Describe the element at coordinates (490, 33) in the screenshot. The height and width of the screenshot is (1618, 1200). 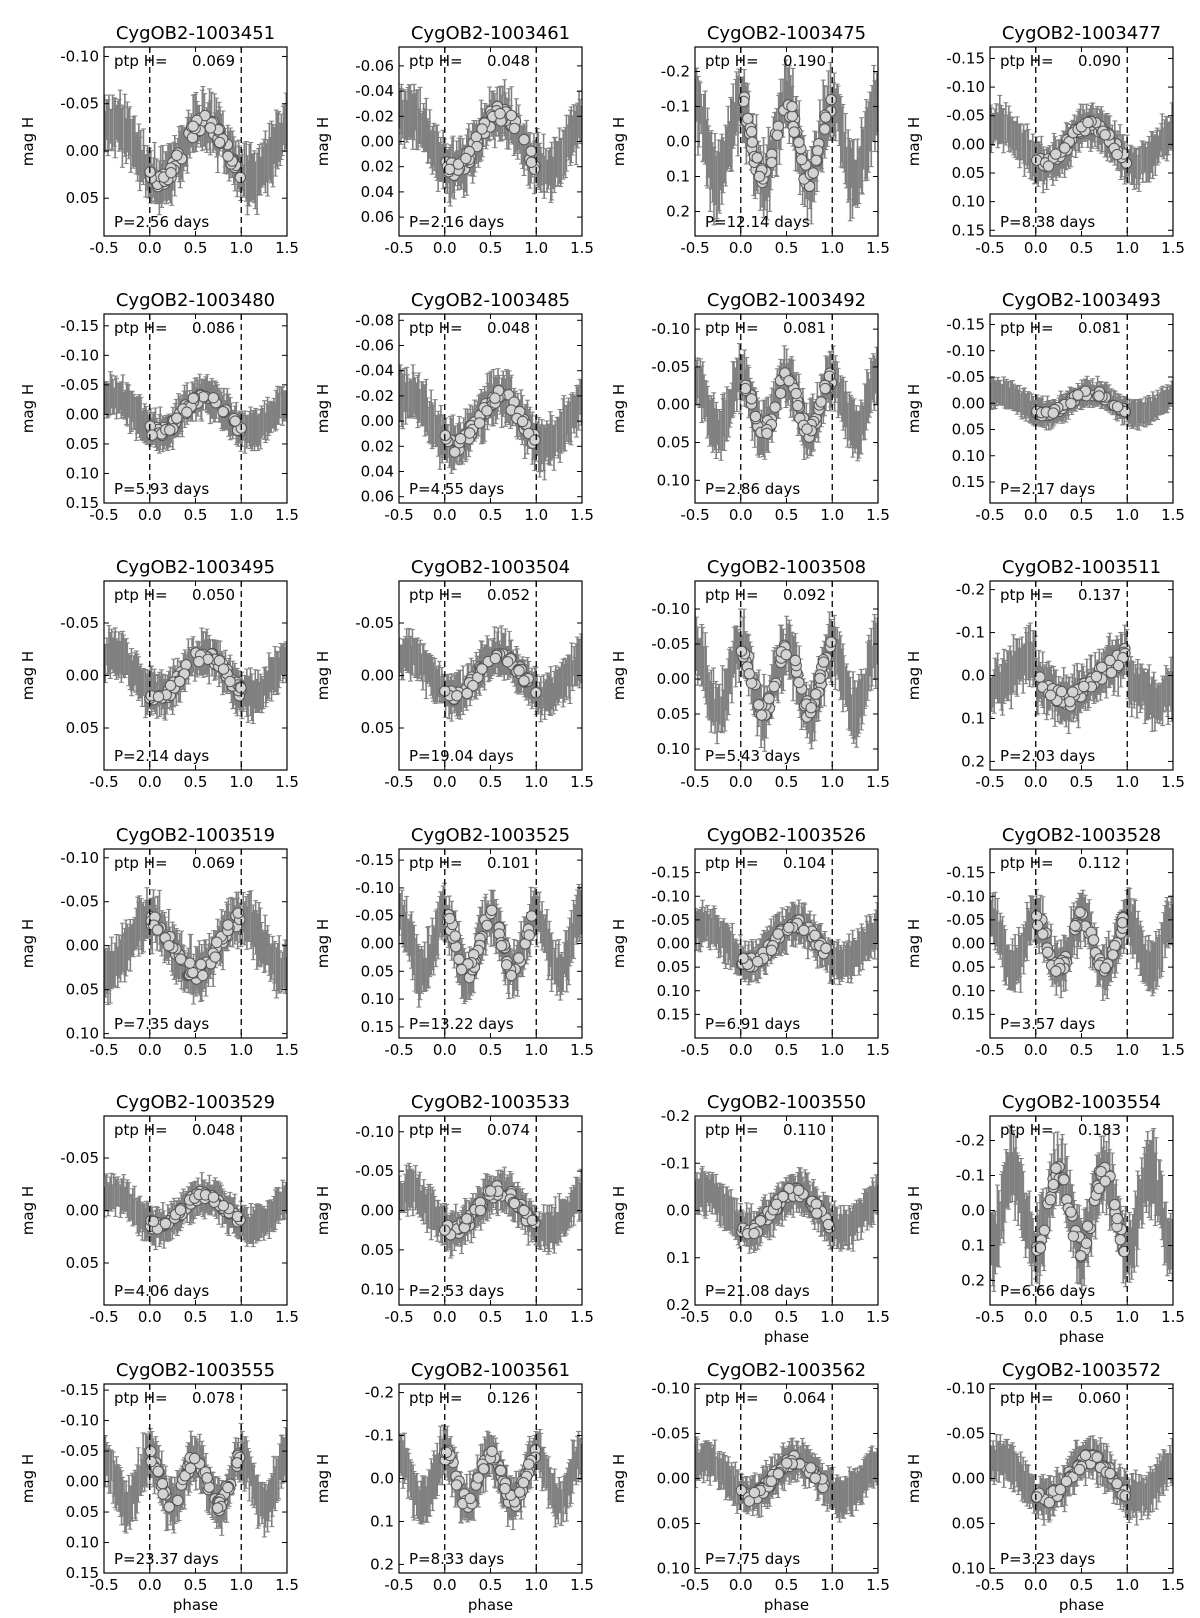
I see `subplot-title: CygOB2-1003461` at that location.